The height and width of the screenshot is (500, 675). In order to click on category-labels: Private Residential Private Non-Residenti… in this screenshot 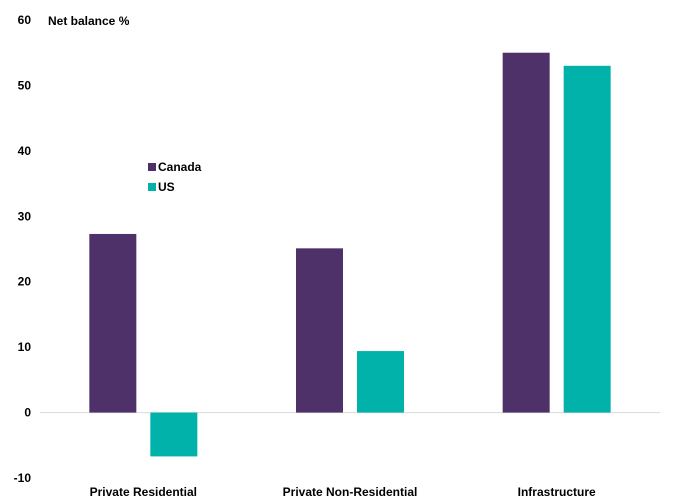, I will do `click(343, 492)`.